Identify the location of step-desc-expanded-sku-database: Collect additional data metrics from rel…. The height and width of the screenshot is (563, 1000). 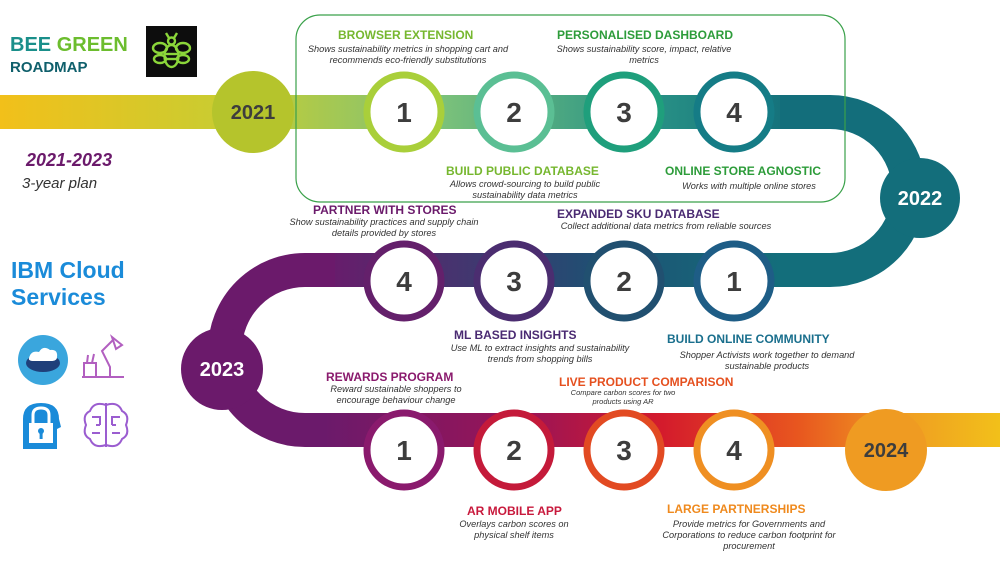
(666, 226).